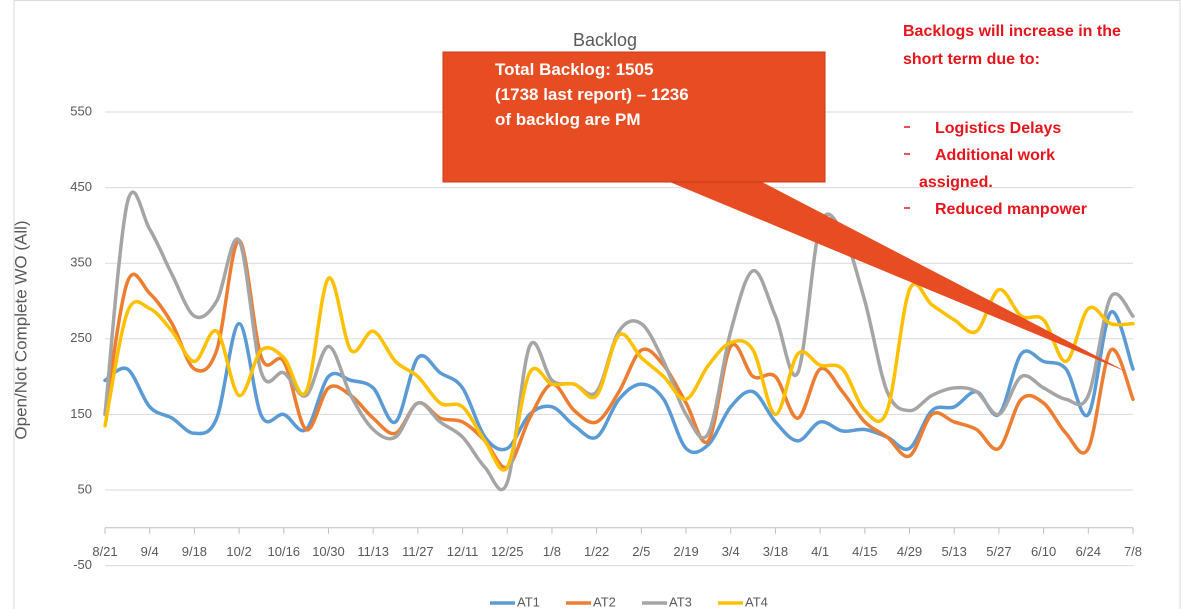 This screenshot has width=1181, height=609. I want to click on legend-label: AT3, so click(680, 601).